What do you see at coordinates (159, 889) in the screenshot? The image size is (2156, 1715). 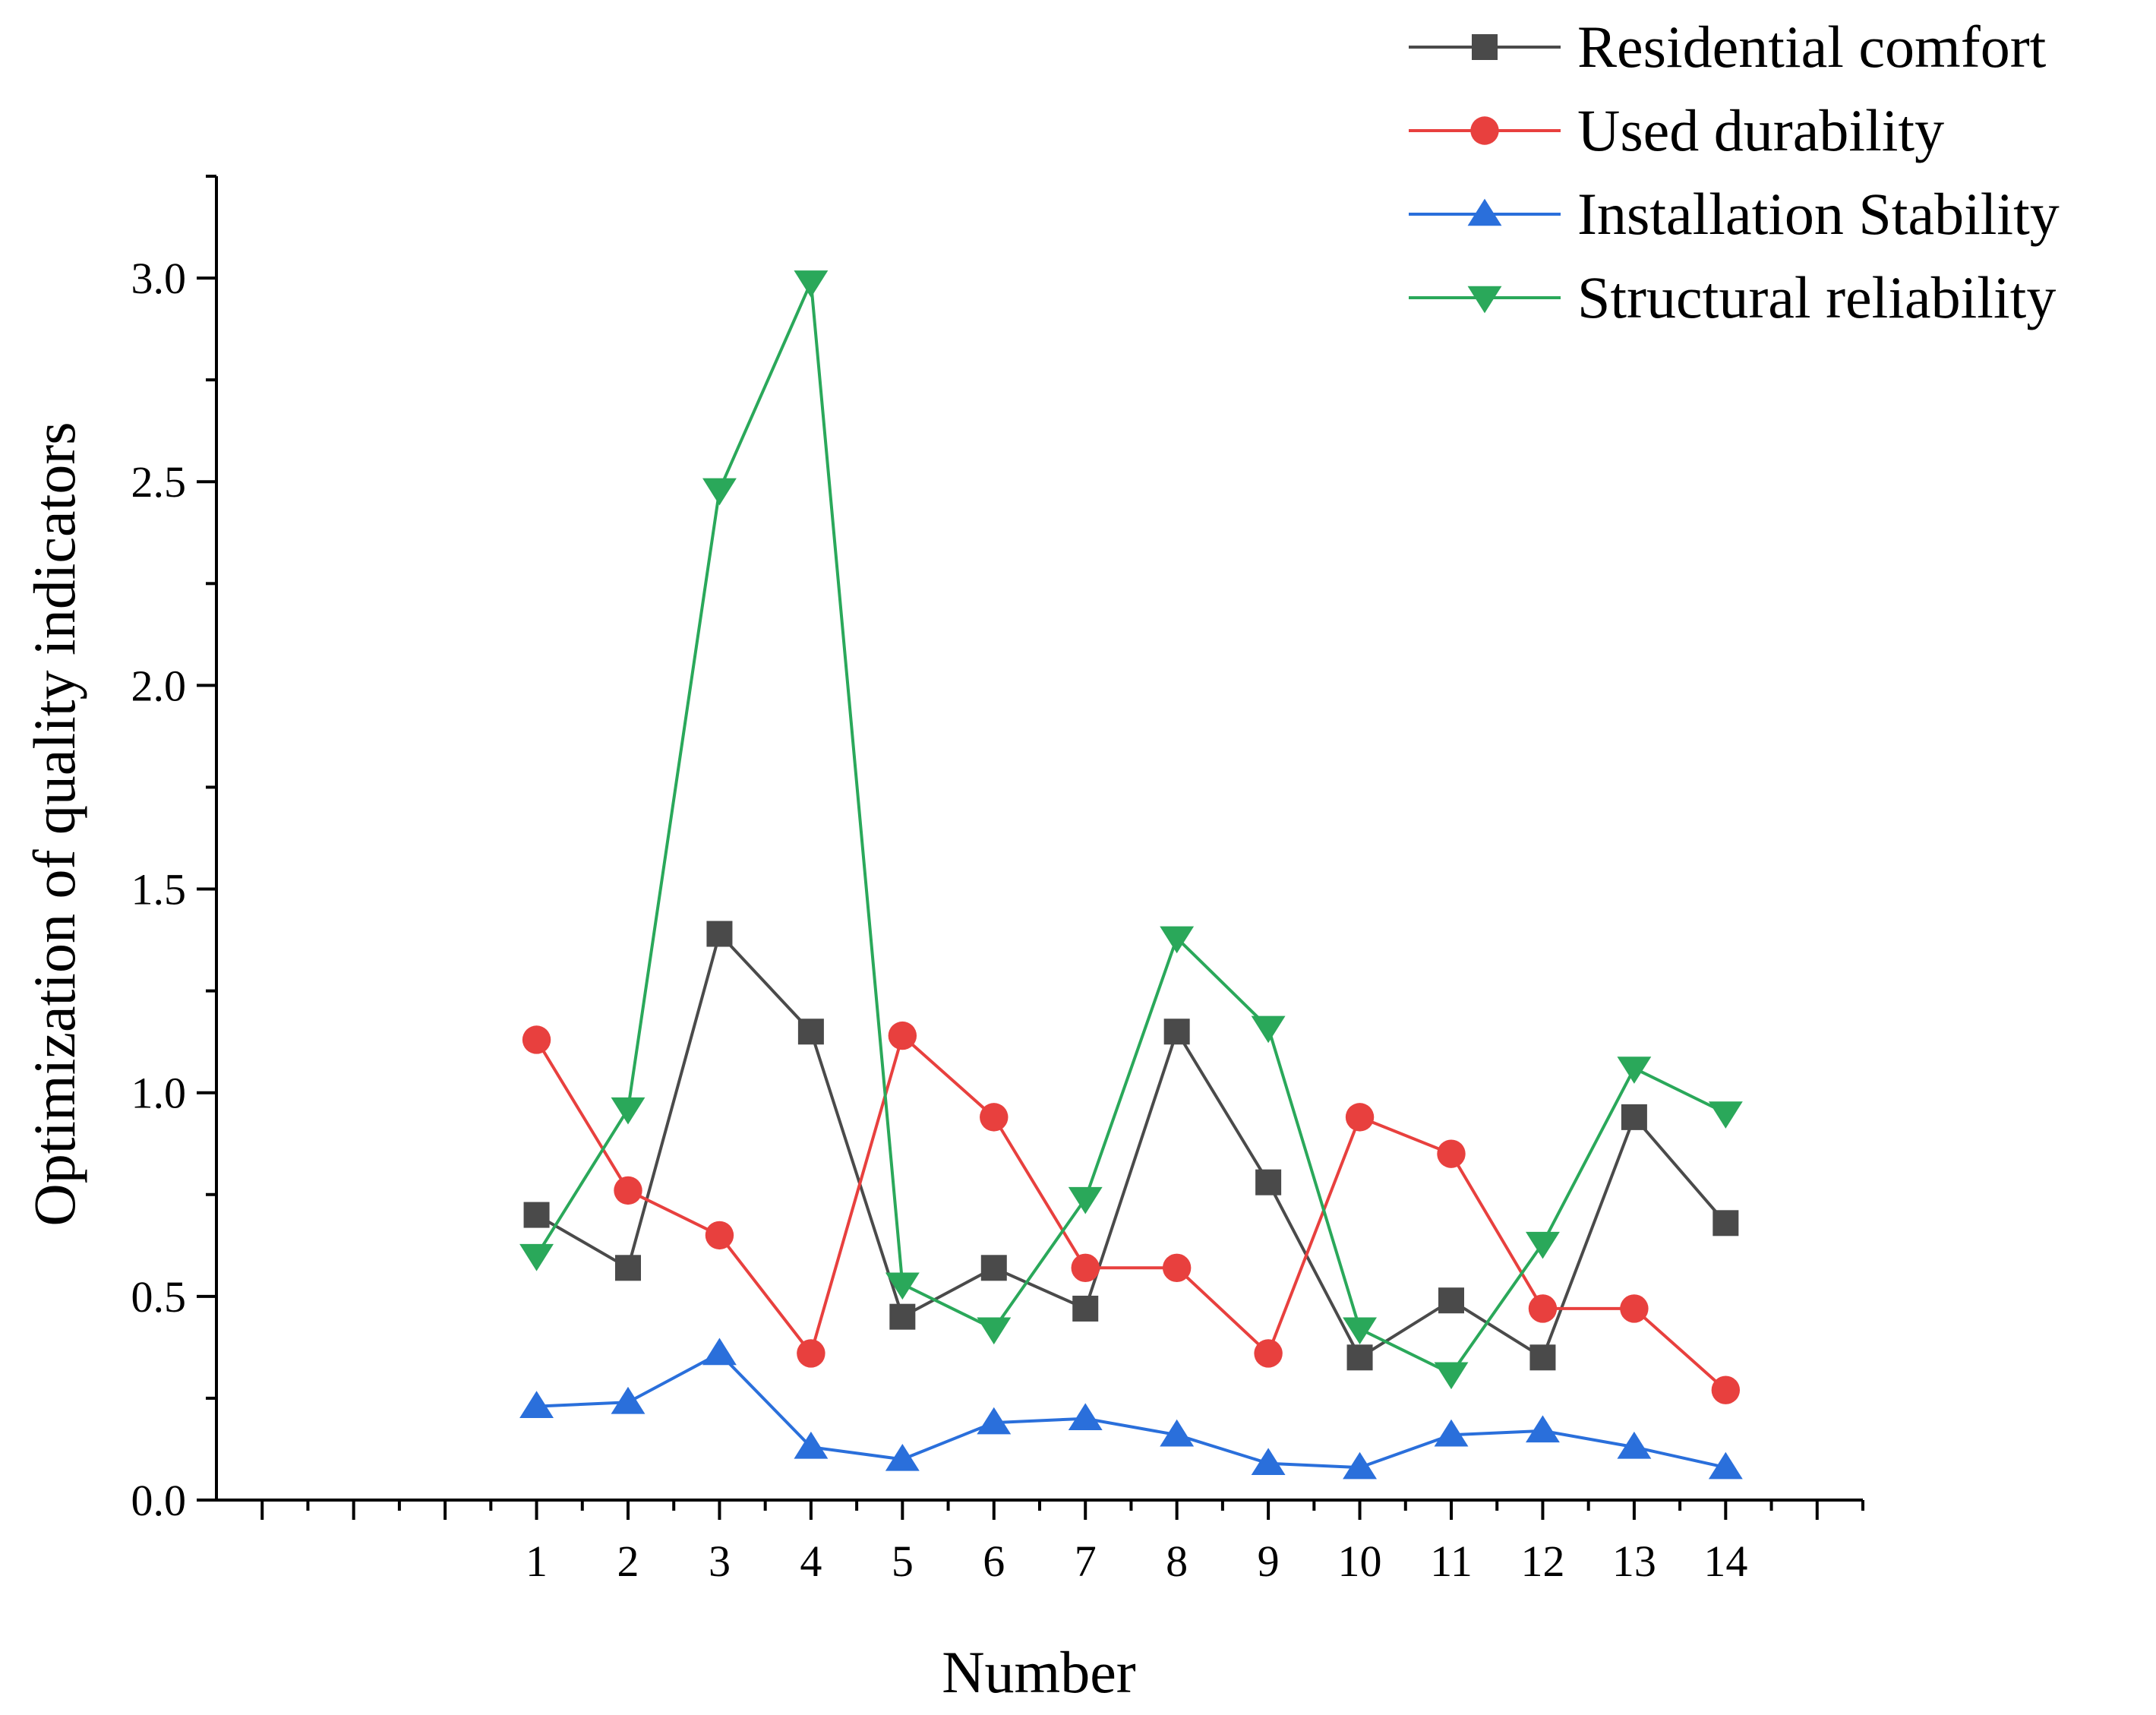 I see `y-tick-label: 1.5` at bounding box center [159, 889].